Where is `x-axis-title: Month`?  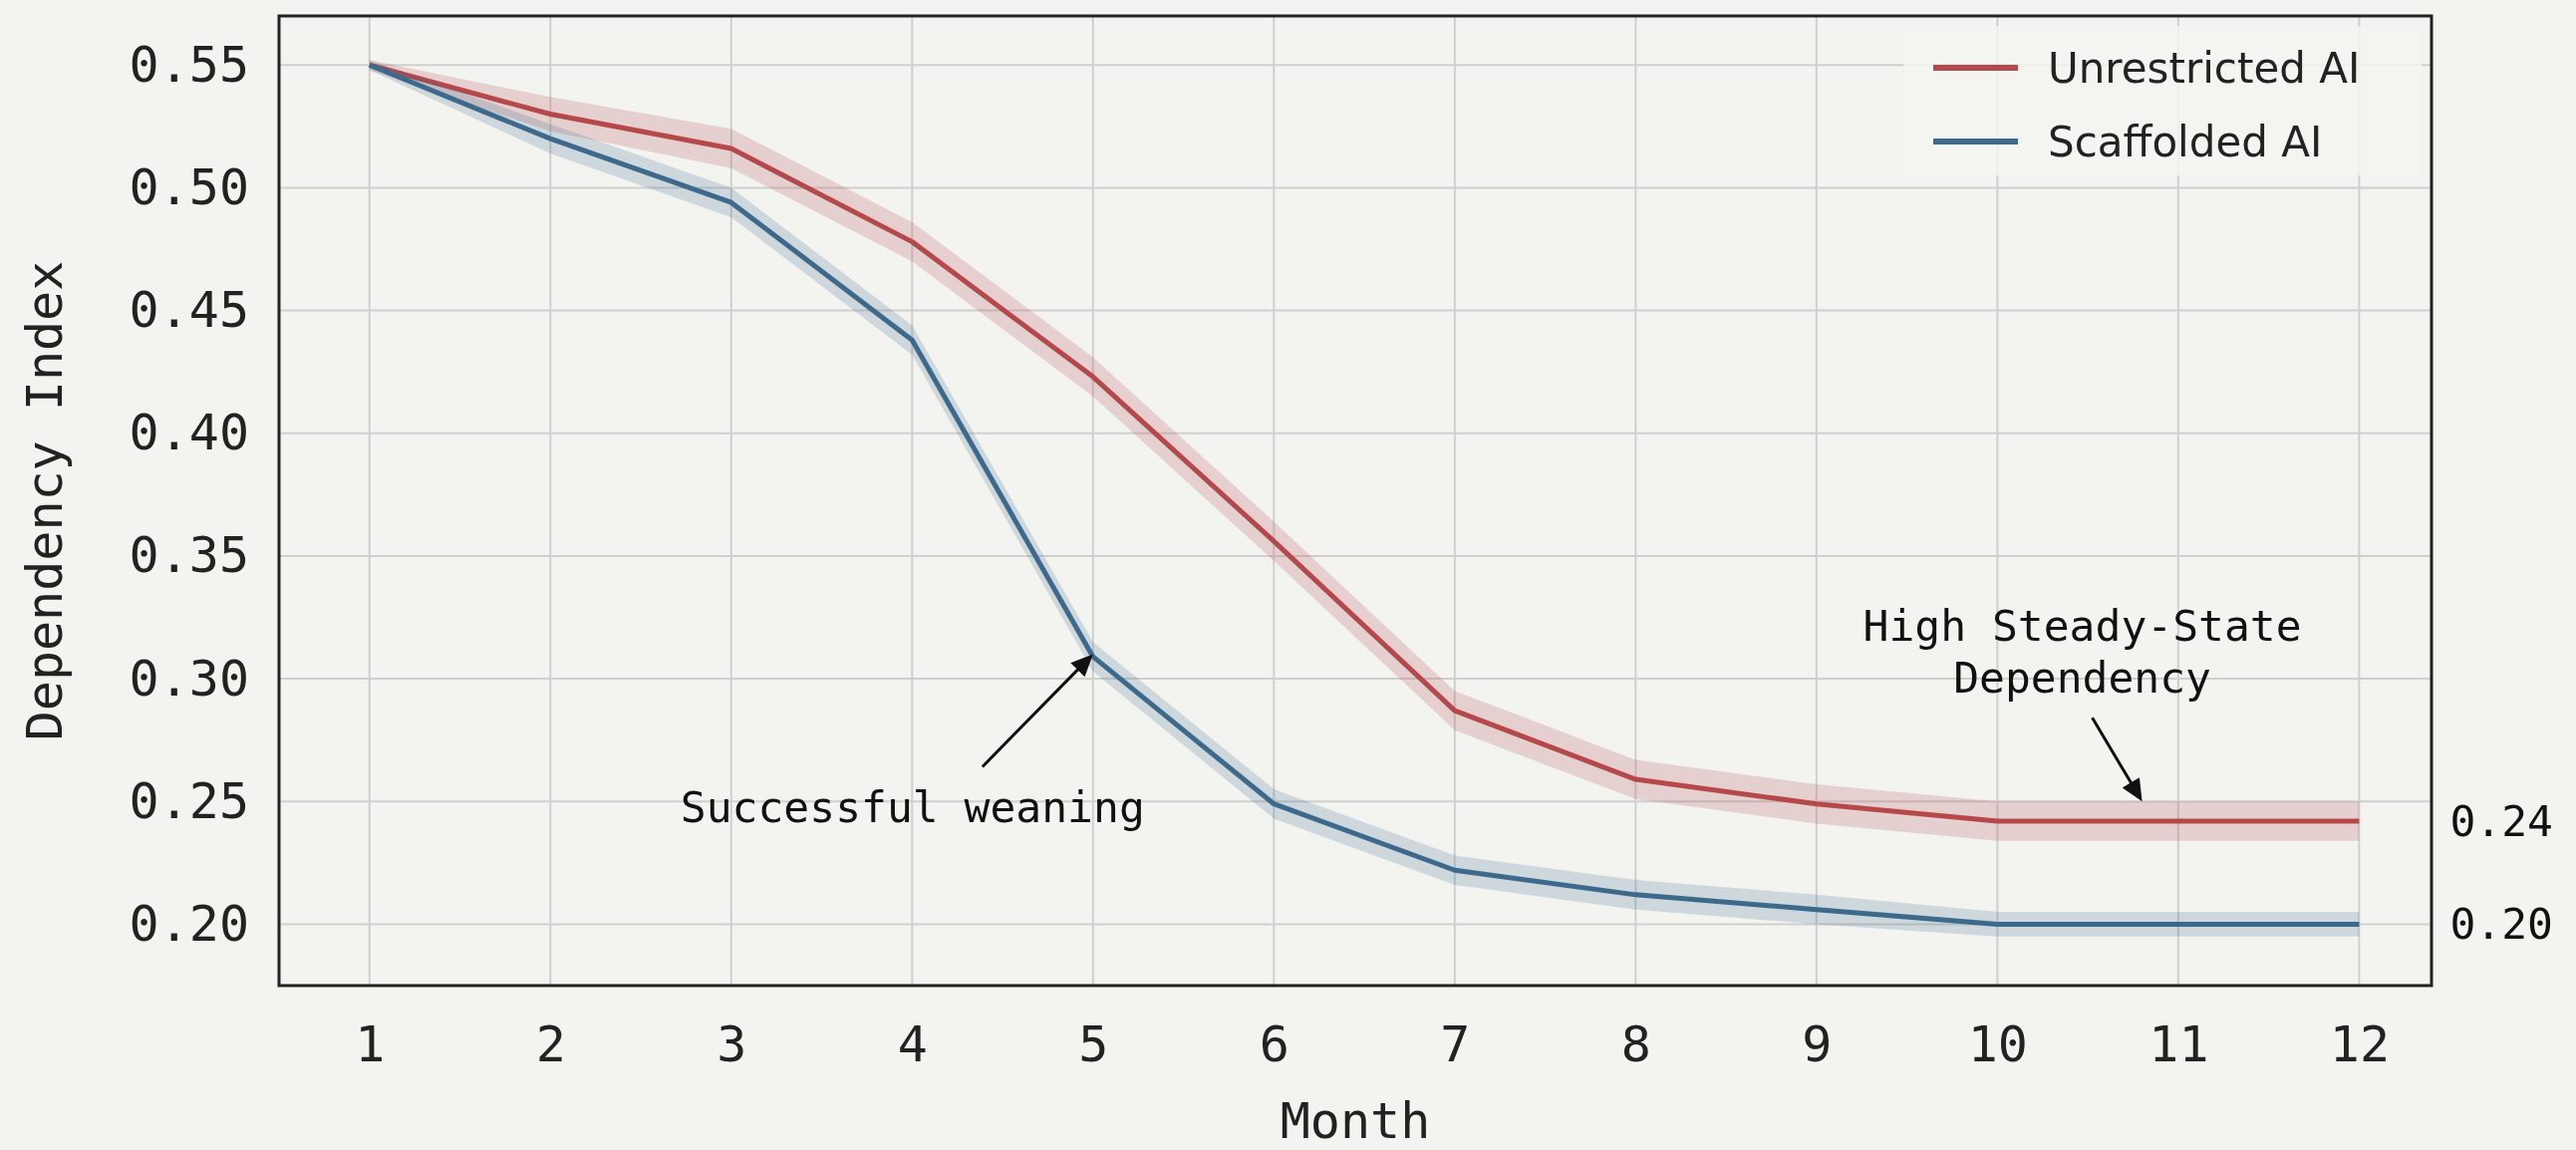
x-axis-title: Month is located at coordinates (1355, 1121).